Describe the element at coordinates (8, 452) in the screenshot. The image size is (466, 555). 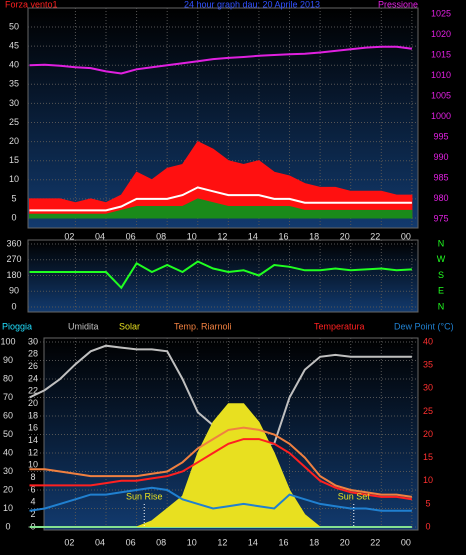
I see `y-tick-label: 40` at that location.